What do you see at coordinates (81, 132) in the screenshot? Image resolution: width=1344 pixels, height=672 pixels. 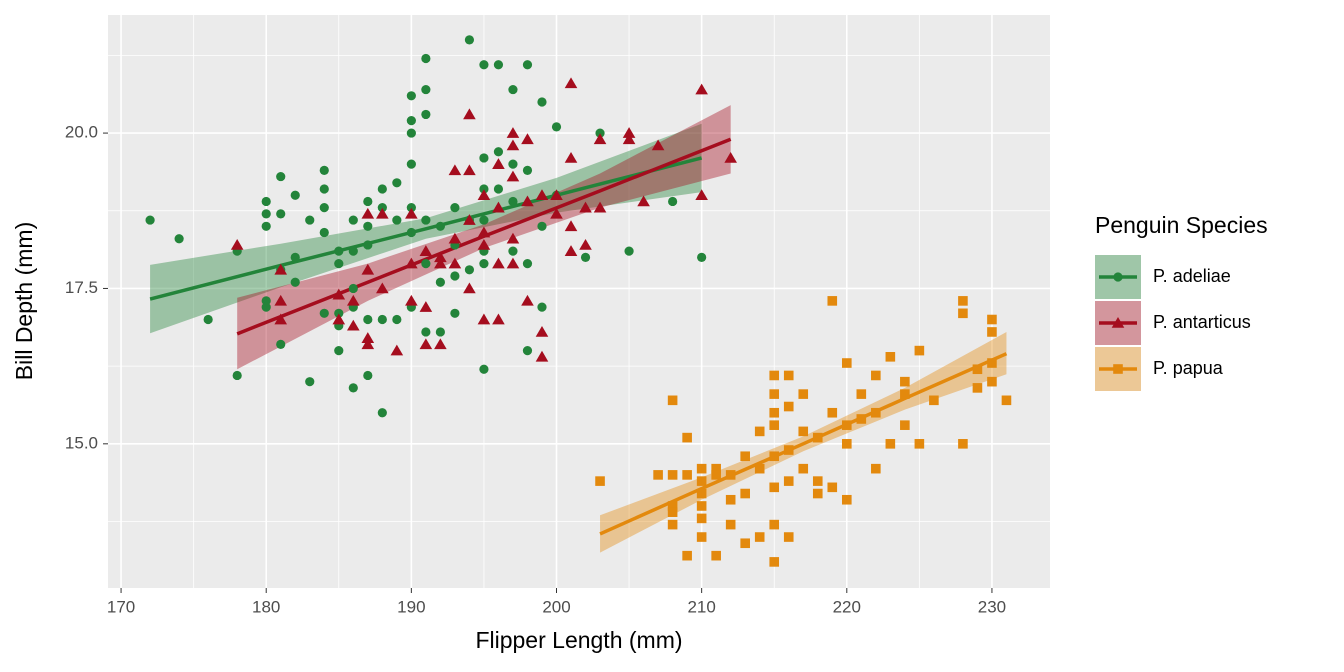 I see `y-tick-label: 20.0` at bounding box center [81, 132].